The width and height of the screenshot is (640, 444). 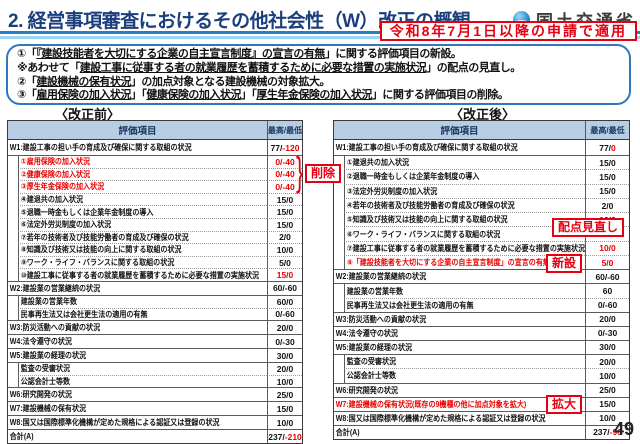 What do you see at coordinates (88, 114) in the screenshot?
I see `caption-before: 〈改正前〉` at bounding box center [88, 114].